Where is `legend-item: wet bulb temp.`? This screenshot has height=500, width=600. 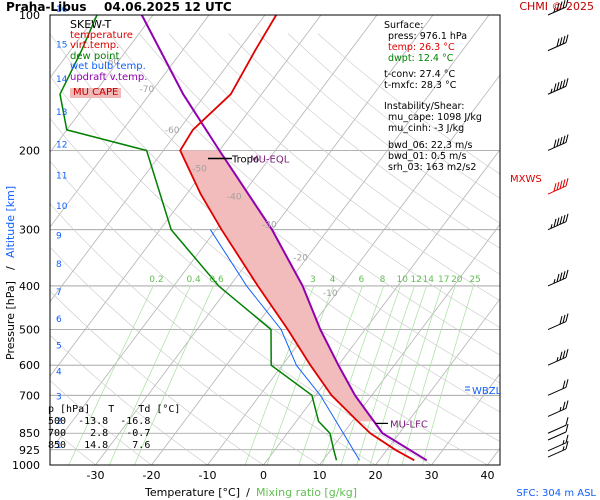 legend-item: wet bulb temp. is located at coordinates (108, 67).